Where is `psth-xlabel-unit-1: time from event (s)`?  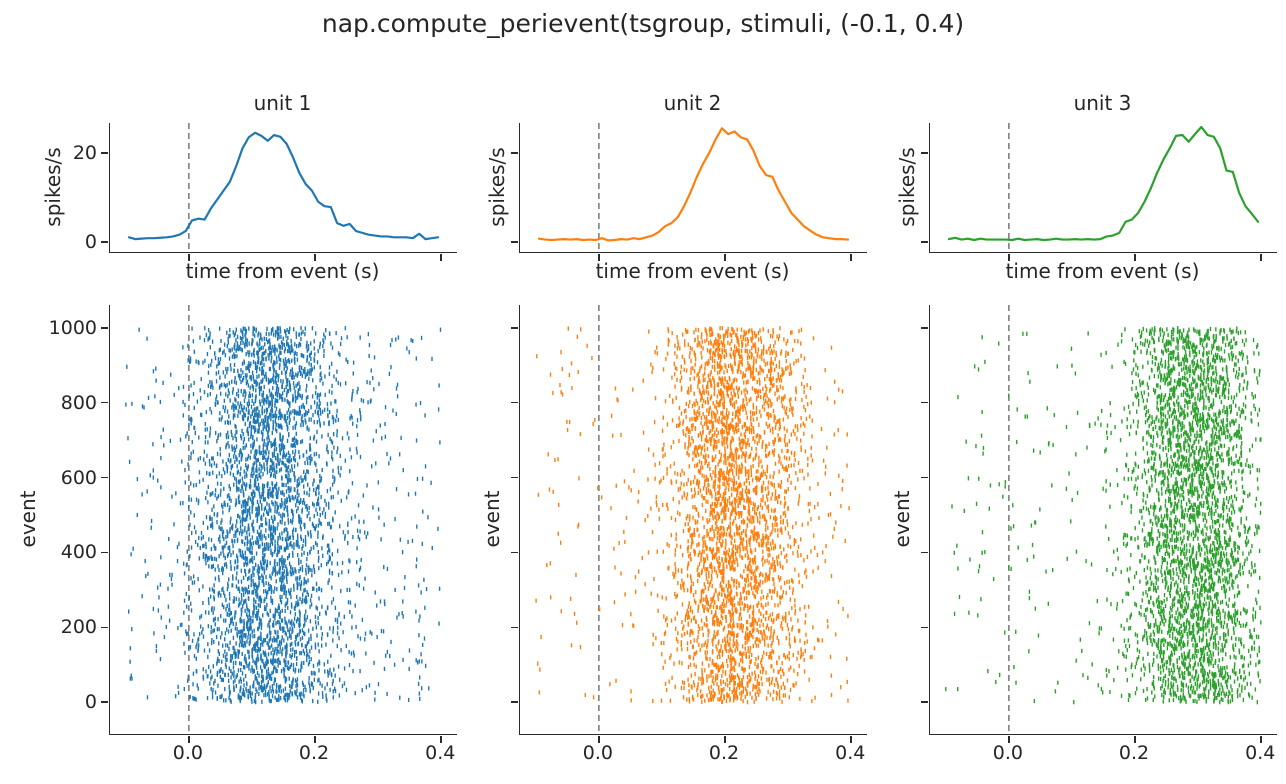 psth-xlabel-unit-1: time from event (s) is located at coordinates (282, 271).